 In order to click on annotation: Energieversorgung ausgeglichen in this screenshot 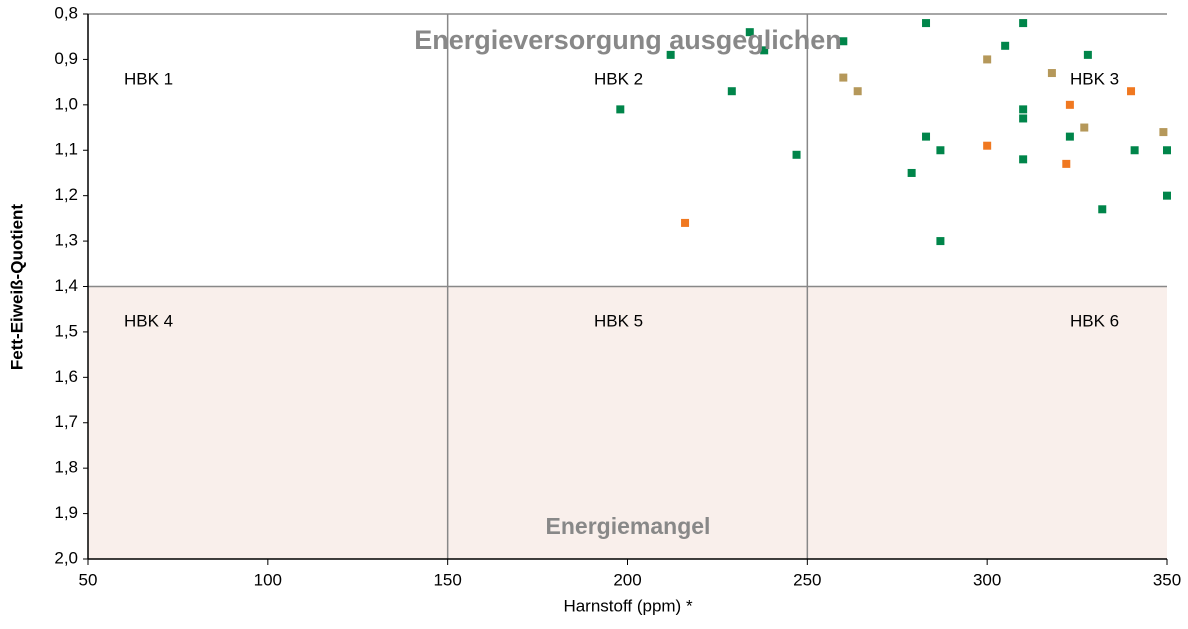, I will do `click(628, 40)`.